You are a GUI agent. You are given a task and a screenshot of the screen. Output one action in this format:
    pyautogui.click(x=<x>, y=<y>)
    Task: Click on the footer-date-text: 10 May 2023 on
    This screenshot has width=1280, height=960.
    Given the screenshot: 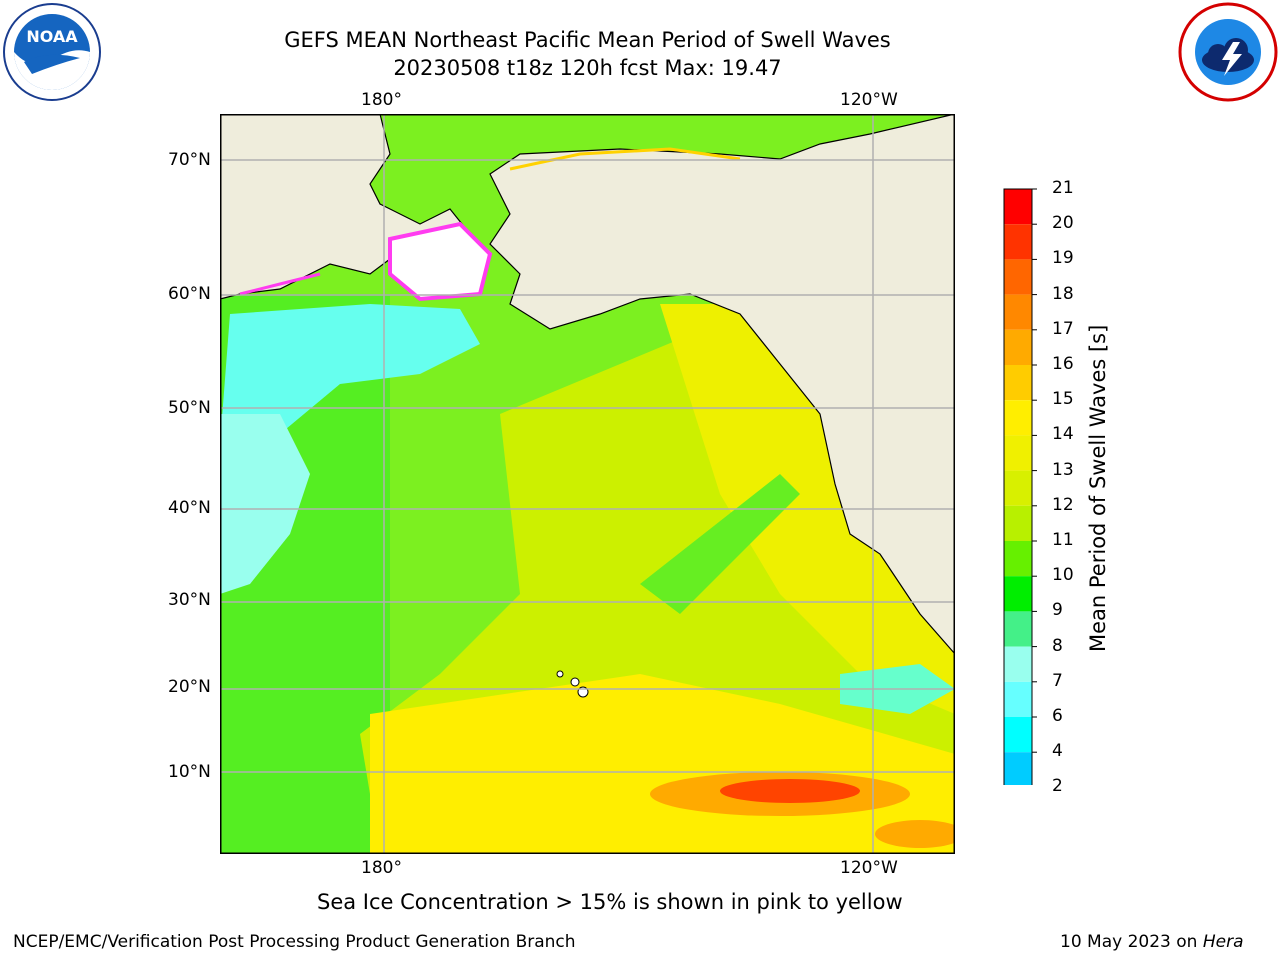 What is the action you would take?
    pyautogui.click(x=1131, y=942)
    